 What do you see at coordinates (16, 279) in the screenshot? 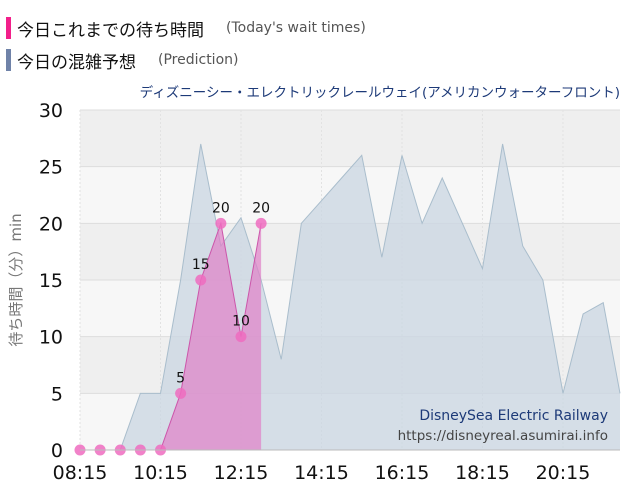
I see `y-axis-label: 待ち時間（分）min` at bounding box center [16, 279].